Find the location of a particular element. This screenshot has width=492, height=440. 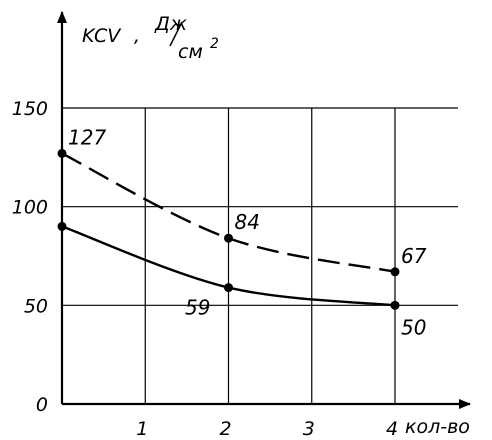

y-tick-label-0: 0 is located at coordinates (42, 405).